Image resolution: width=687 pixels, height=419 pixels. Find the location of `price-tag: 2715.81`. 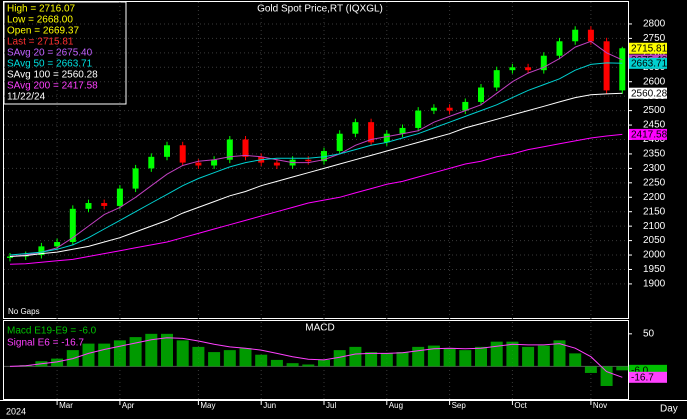

price-tag: 2715.81 is located at coordinates (649, 48).